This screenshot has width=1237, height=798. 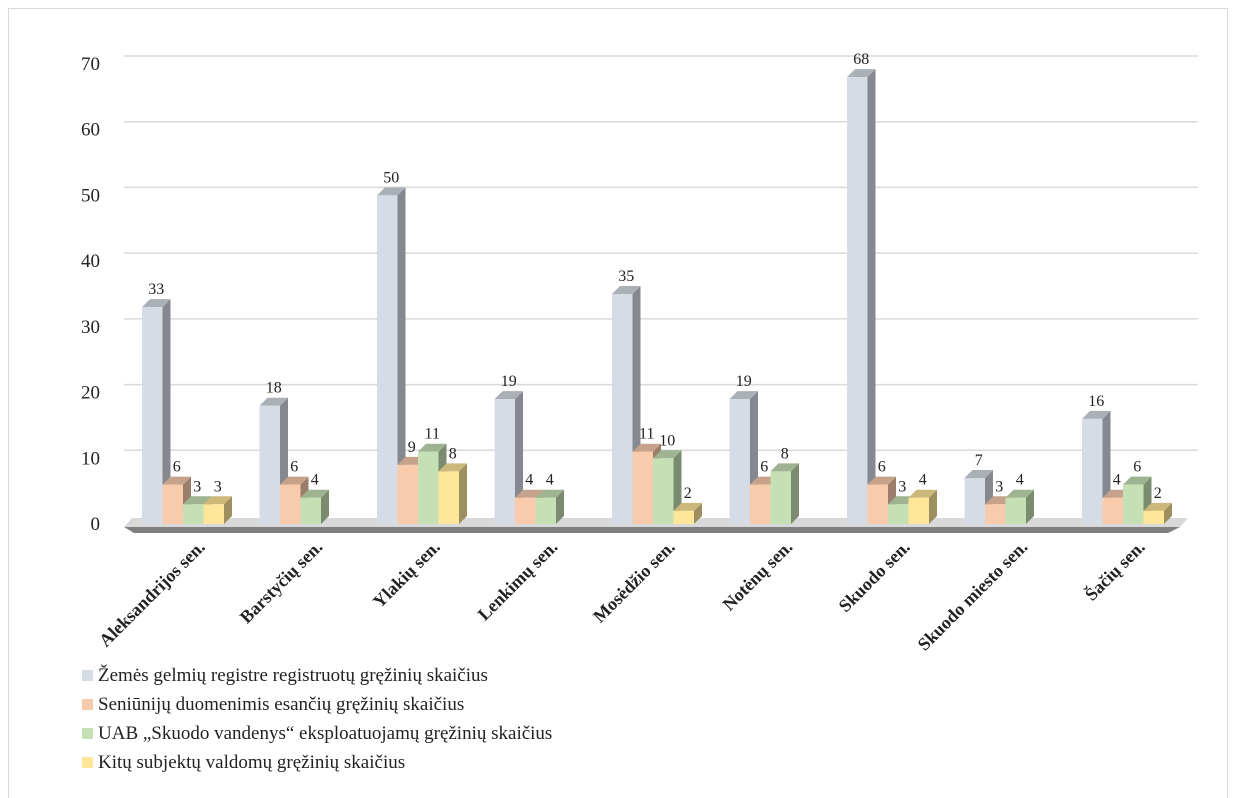 I want to click on x-category-label: Notėnų sen., so click(x=758, y=576).